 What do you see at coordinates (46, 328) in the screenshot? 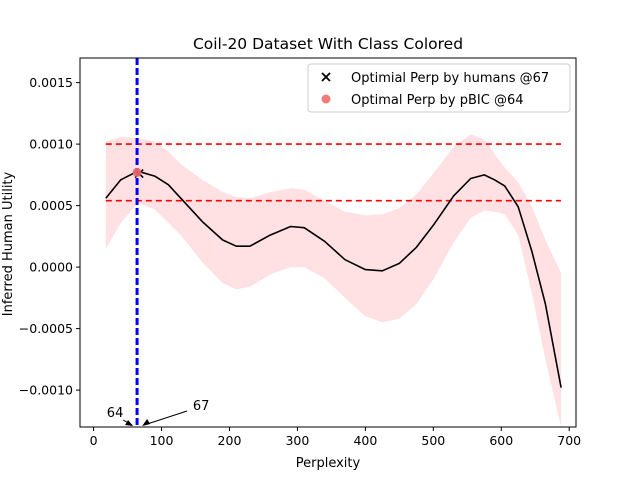
I see `y-tick-label: −0.0005` at bounding box center [46, 328].